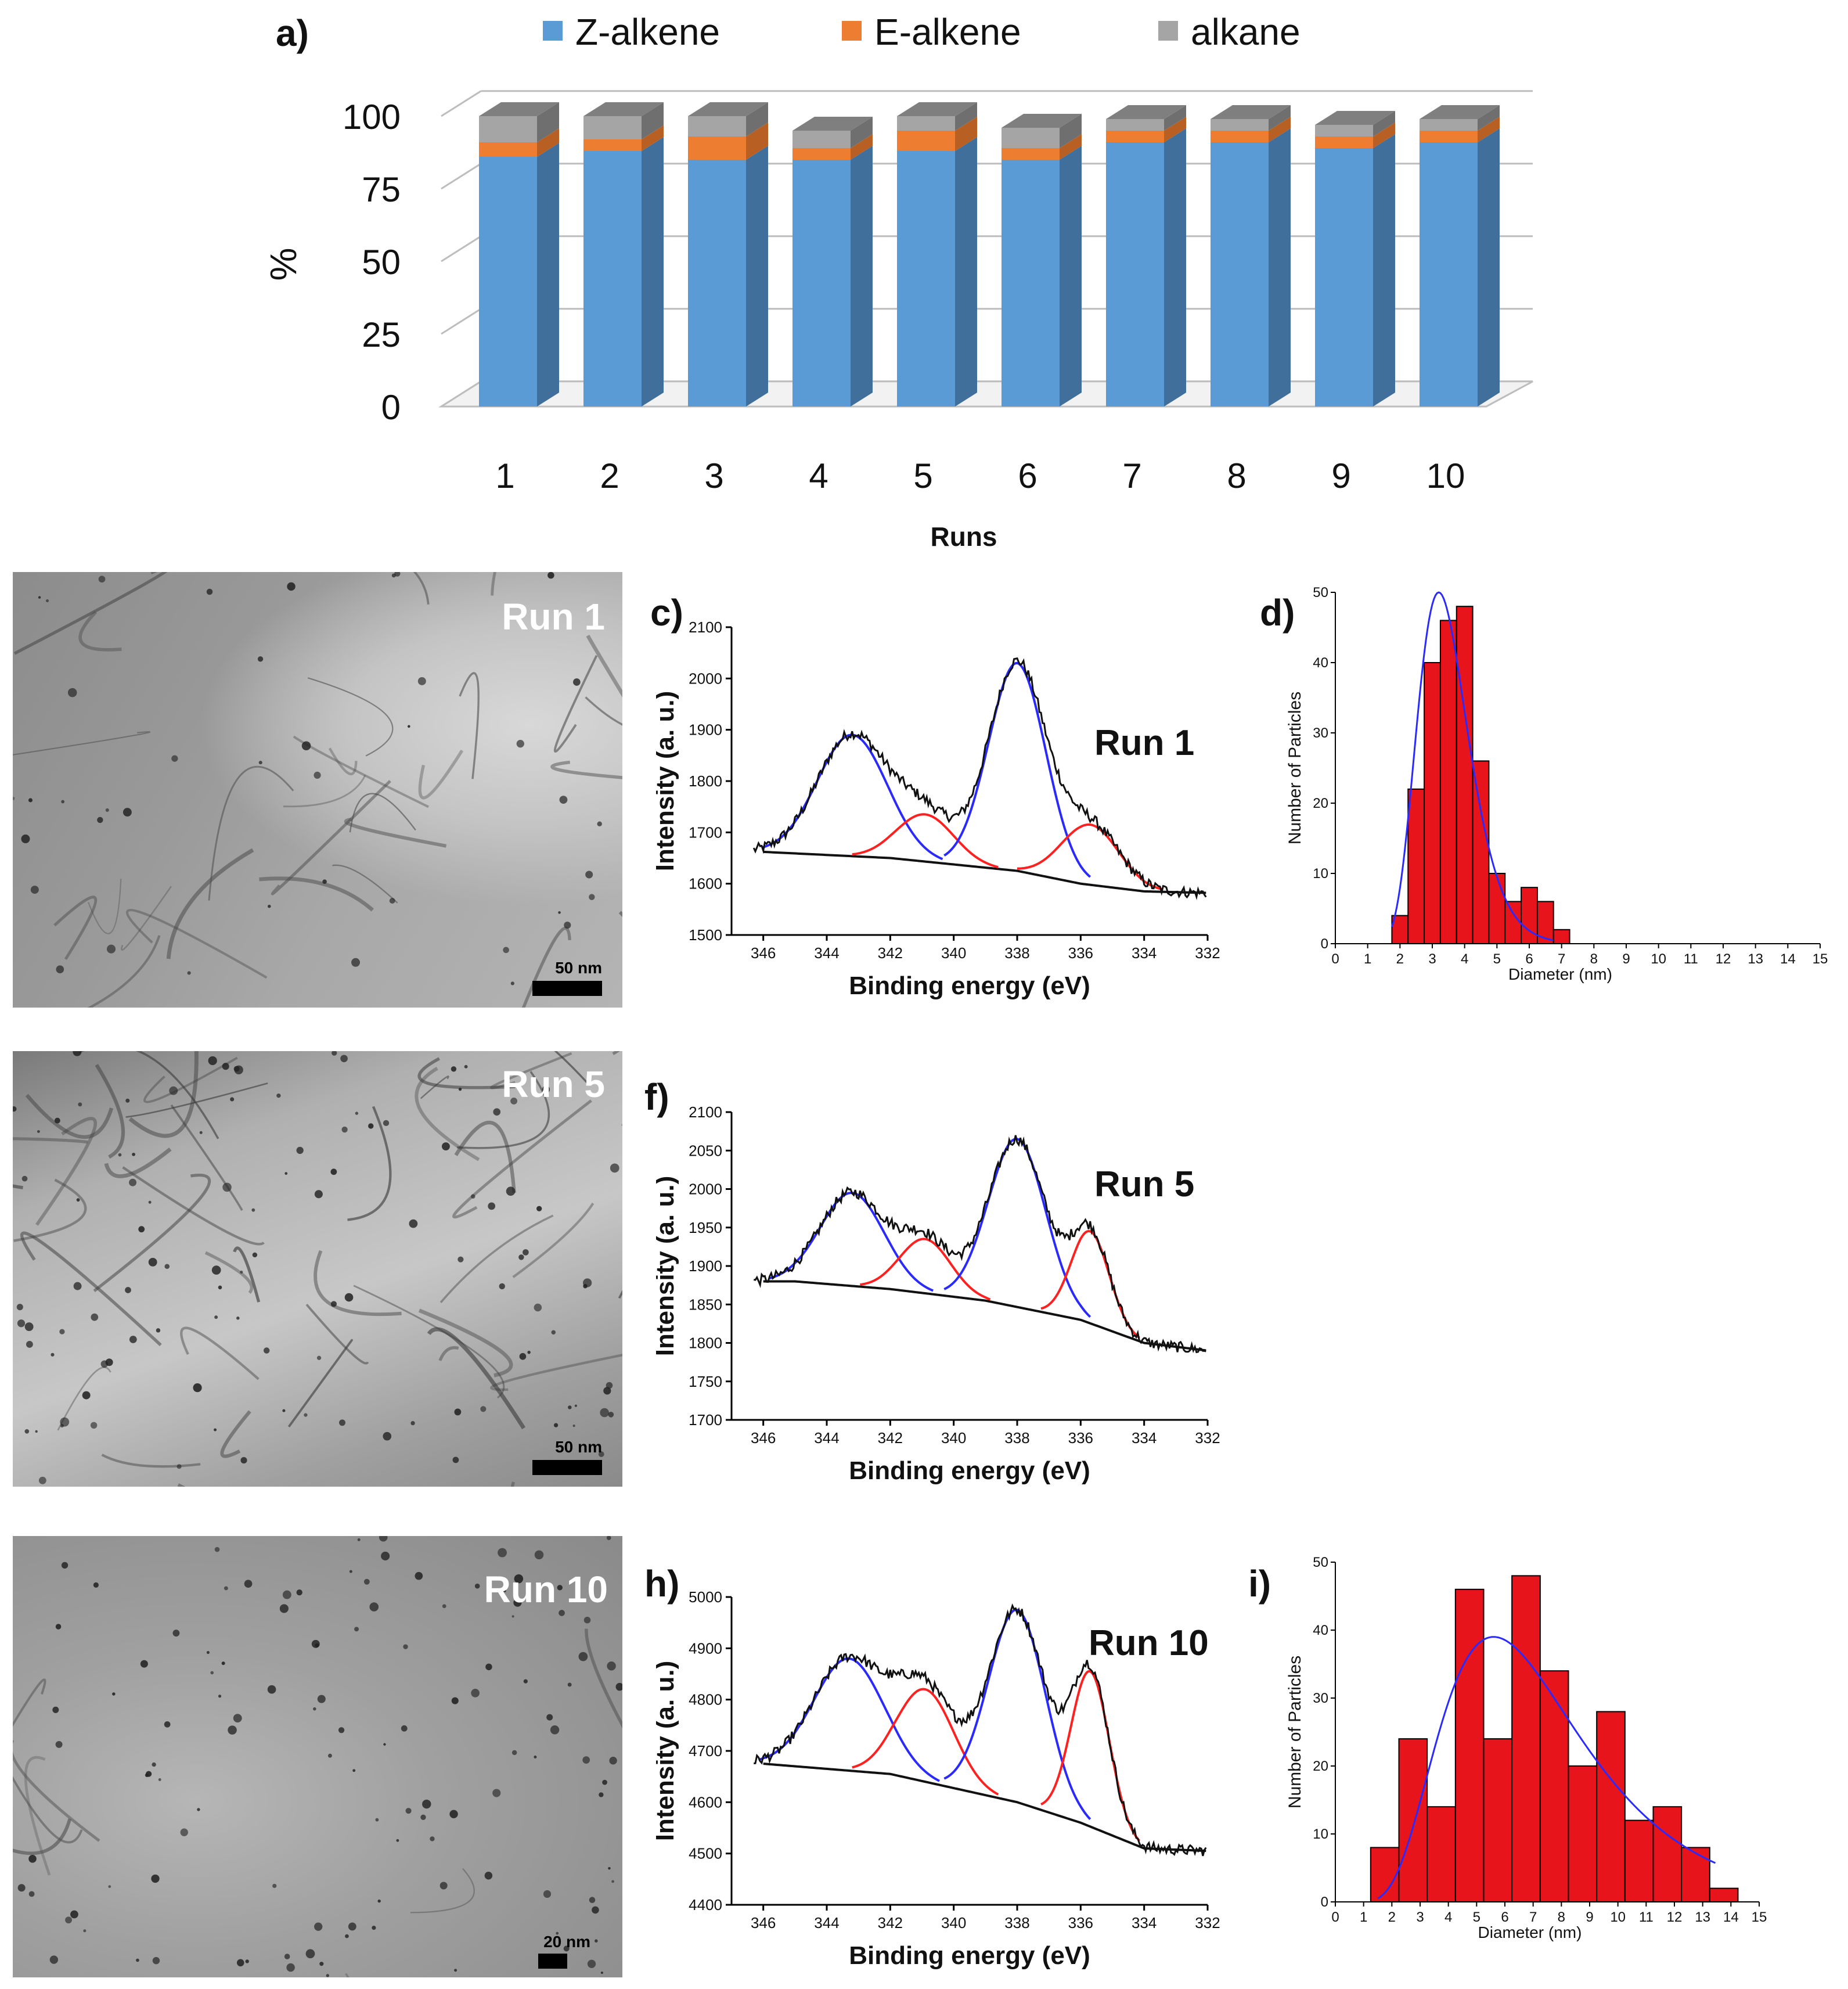 The height and width of the screenshot is (1989, 1848). I want to click on histogram-bar, so click(1545, 923).